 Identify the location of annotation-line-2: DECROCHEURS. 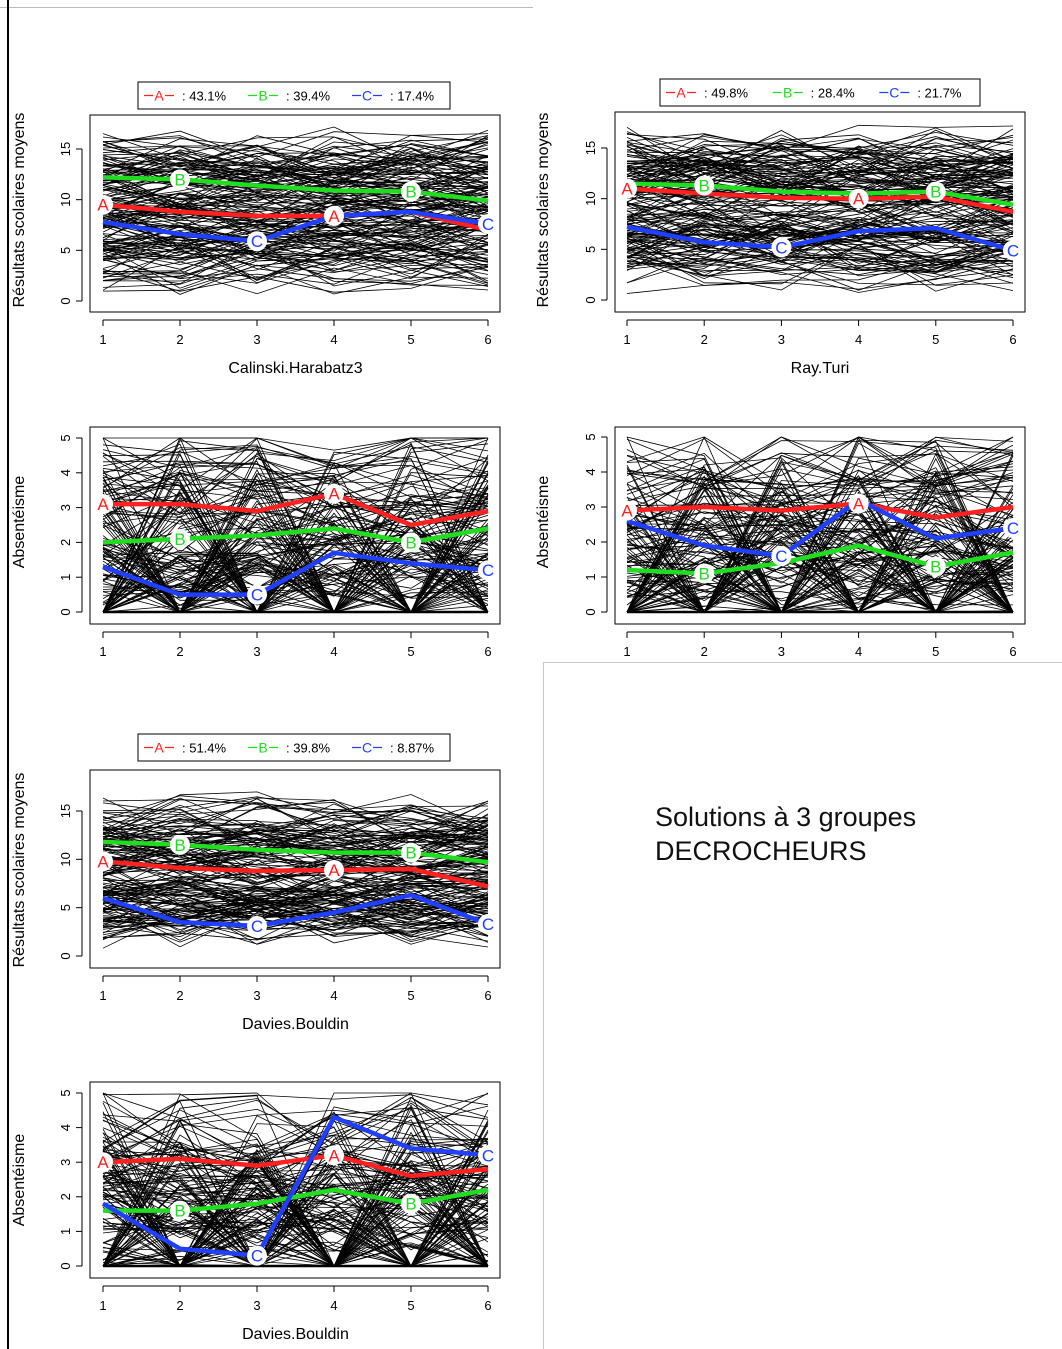
(761, 851).